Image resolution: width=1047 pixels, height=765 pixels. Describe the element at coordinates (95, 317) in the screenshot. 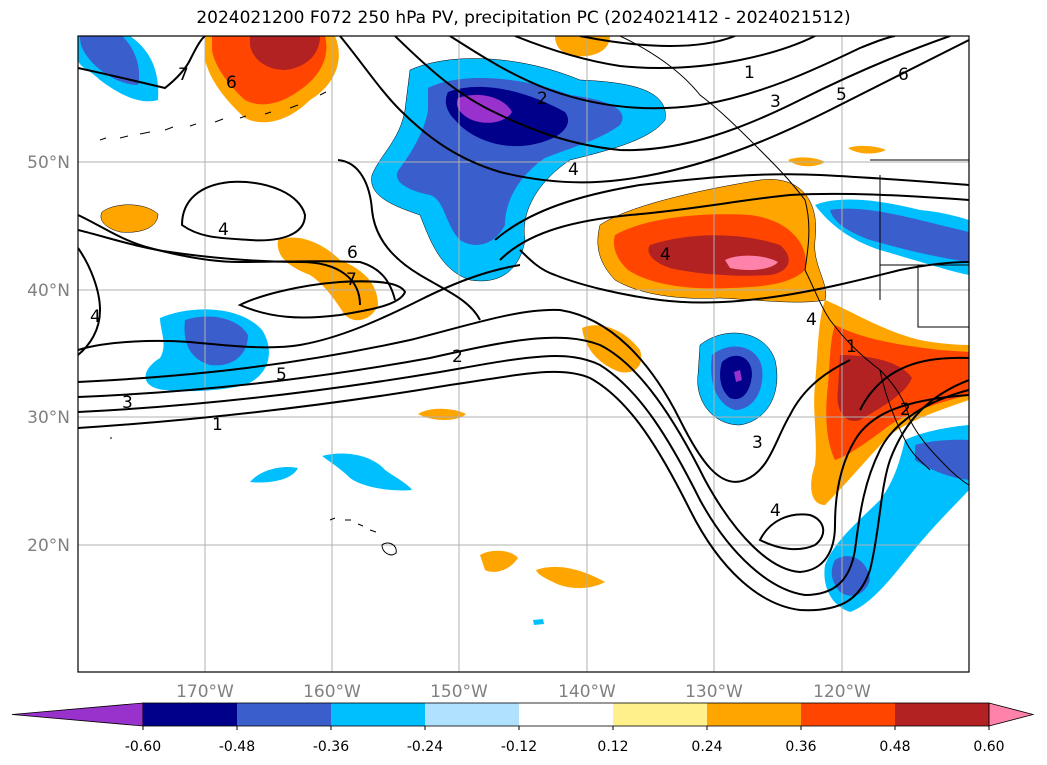

I see `contour-label-4-left: 4` at that location.